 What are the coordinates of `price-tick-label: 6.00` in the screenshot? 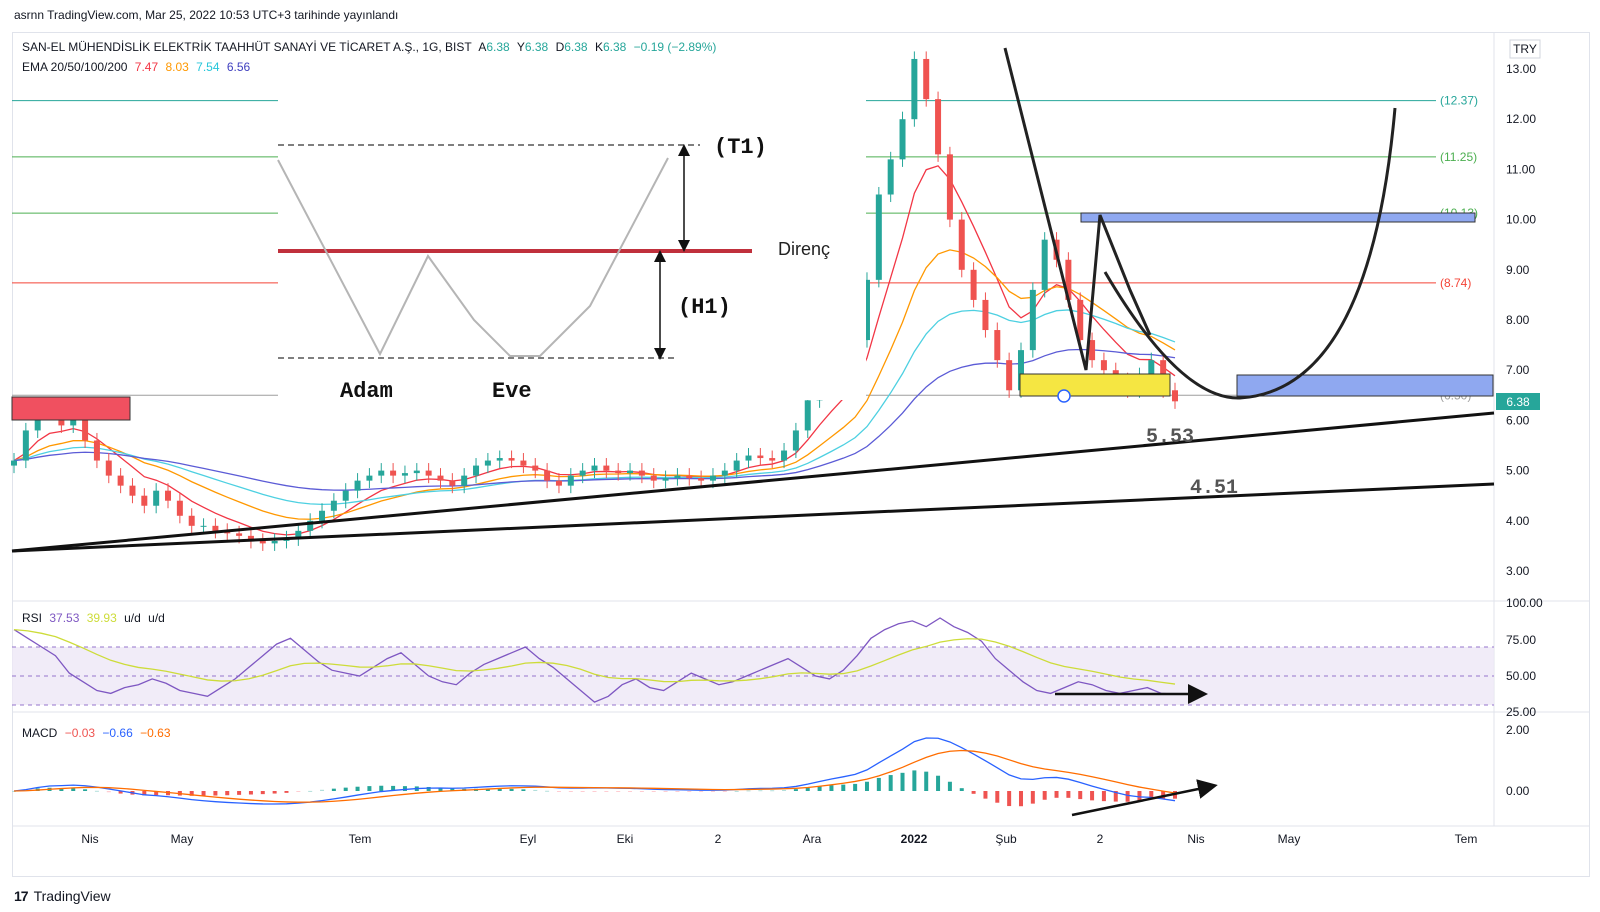 It's located at (1518, 420).